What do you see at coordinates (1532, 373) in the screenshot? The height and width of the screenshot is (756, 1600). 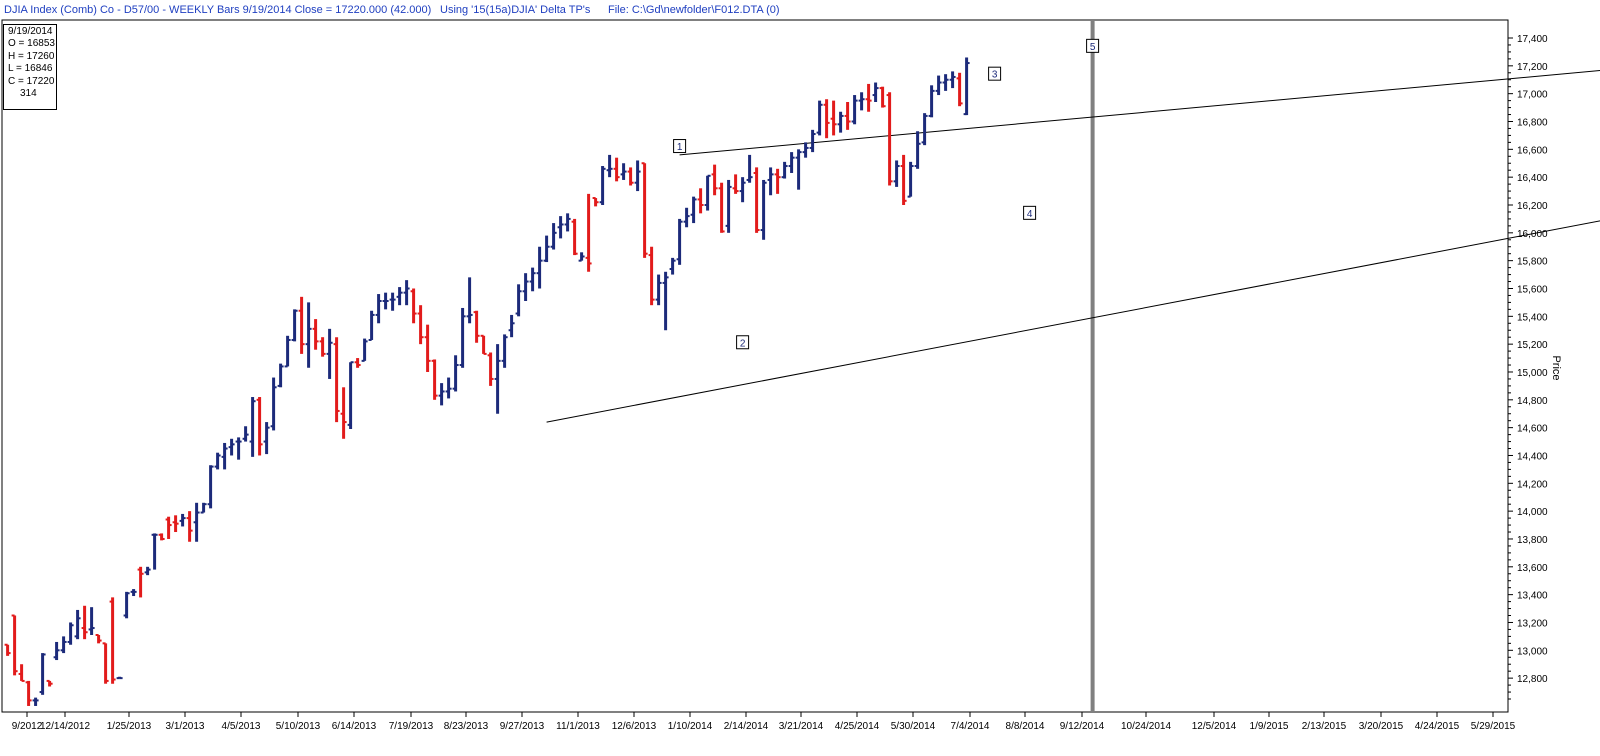 I see `y-tick-label: 15,000` at bounding box center [1532, 373].